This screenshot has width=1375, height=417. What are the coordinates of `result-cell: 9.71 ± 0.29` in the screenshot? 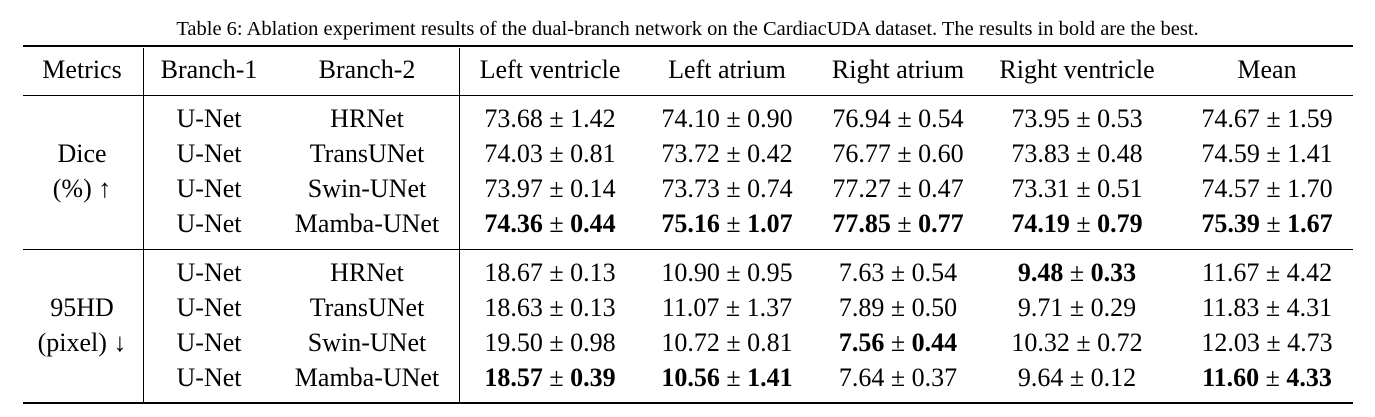 It's located at (1077, 308).